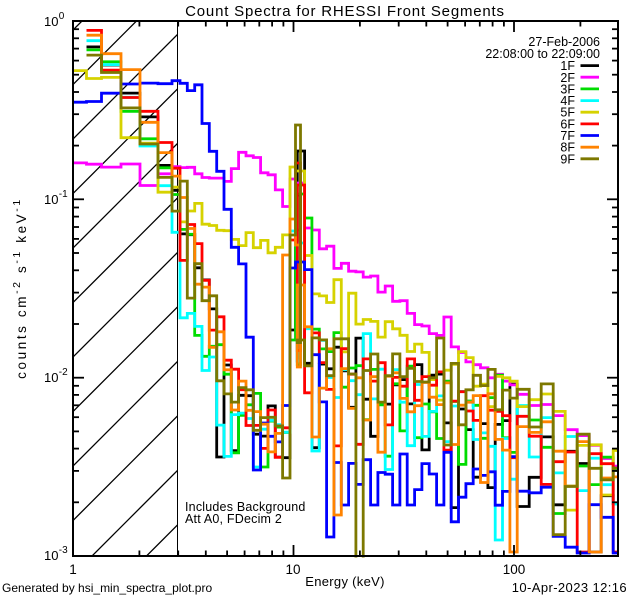 This screenshot has height=600, width=640. What do you see at coordinates (567, 124) in the screenshot?
I see `svg-text: 6F` at bounding box center [567, 124].